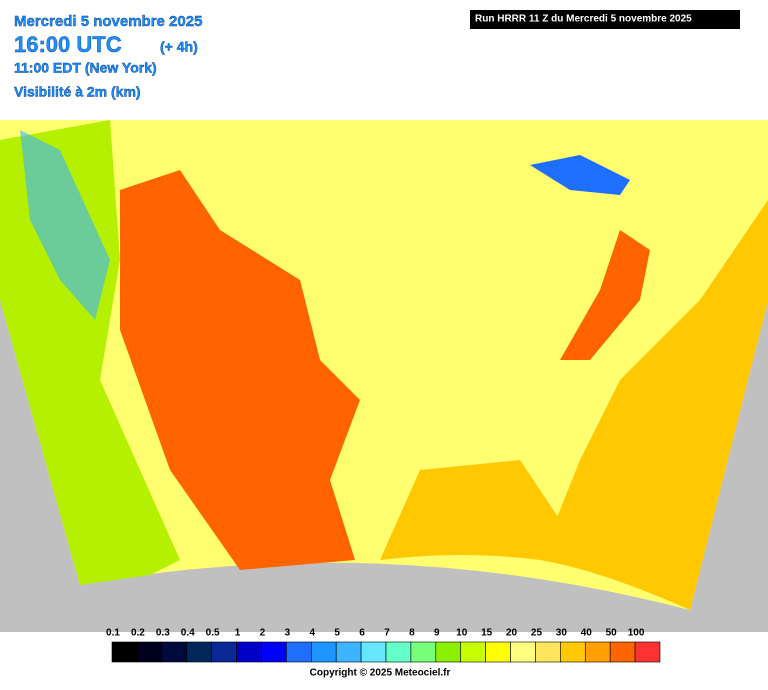 The width and height of the screenshot is (768, 690). I want to click on appalachian-zone, so click(605, 295).